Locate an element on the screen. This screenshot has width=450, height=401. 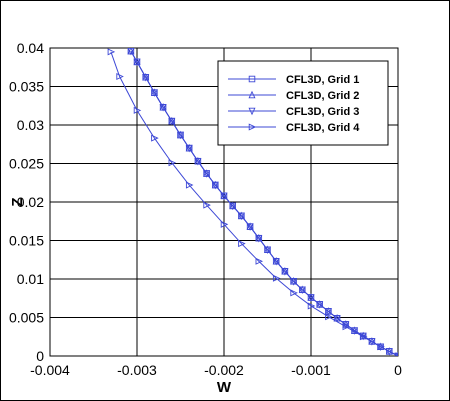
x-tick-label: -0.004 is located at coordinates (50, 370).